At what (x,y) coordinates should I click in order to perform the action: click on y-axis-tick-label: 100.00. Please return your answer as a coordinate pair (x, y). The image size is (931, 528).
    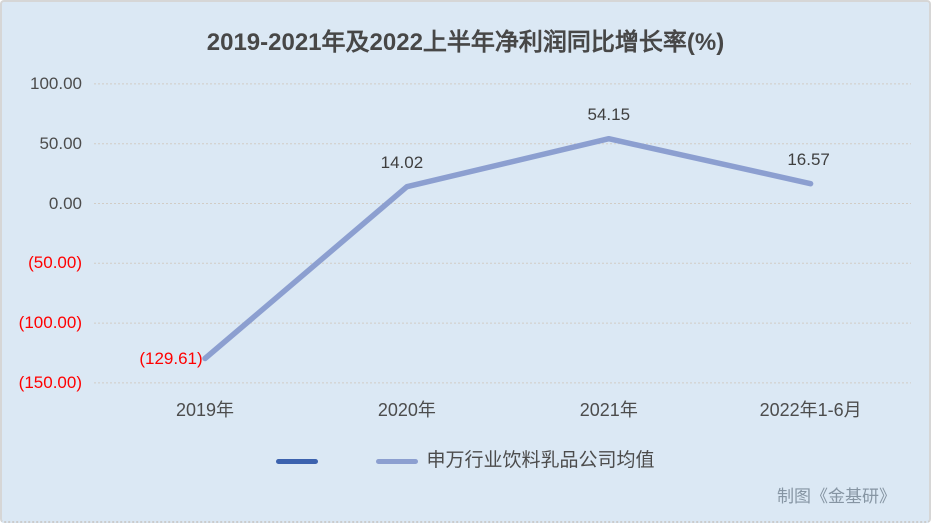
    Looking at the image, I should click on (56, 83).